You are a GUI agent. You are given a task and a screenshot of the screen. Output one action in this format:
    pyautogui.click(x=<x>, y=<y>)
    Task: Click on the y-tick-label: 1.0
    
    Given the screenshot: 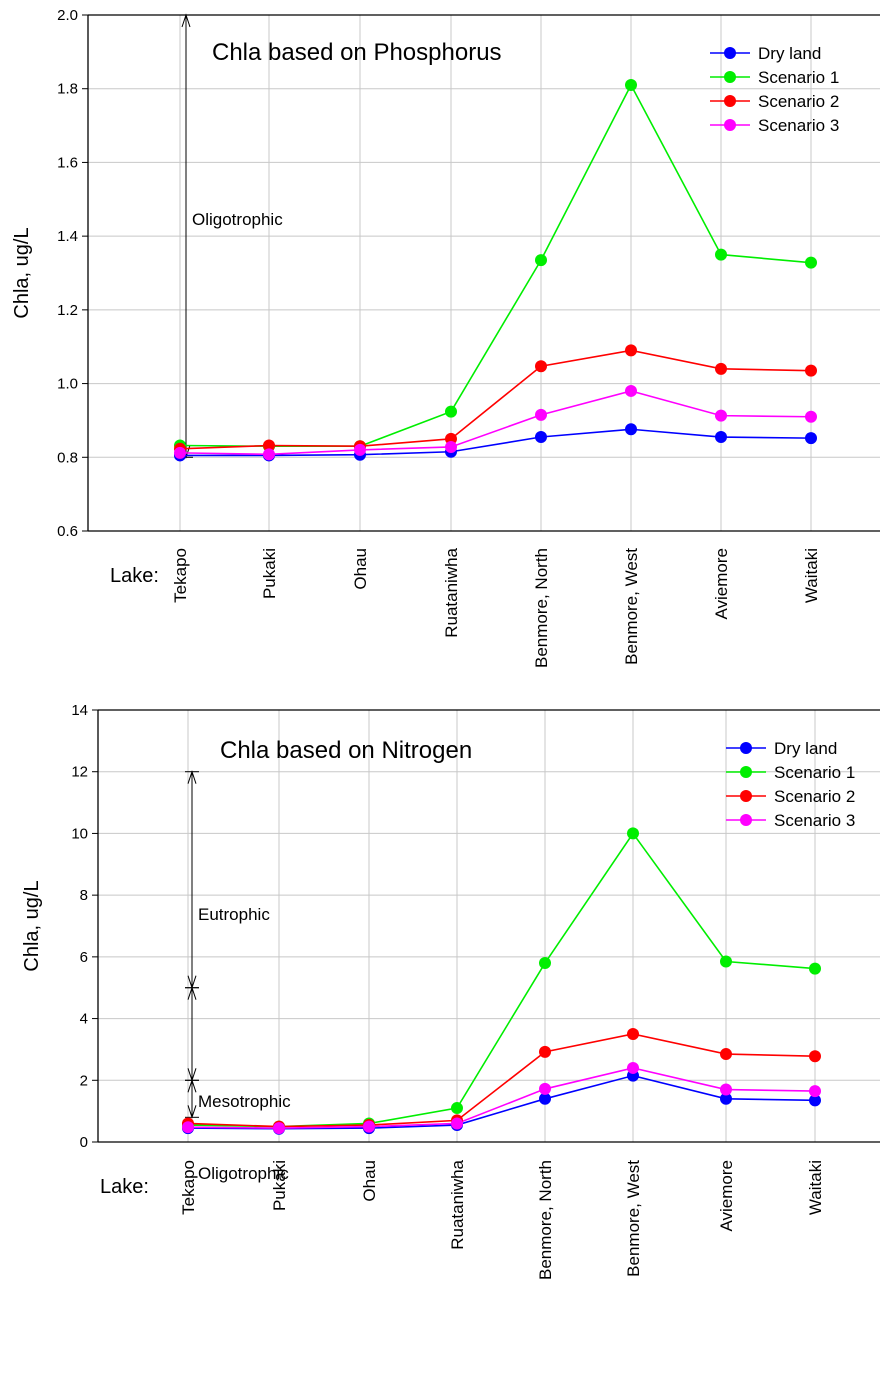 What is the action you would take?
    pyautogui.click(x=67, y=384)
    